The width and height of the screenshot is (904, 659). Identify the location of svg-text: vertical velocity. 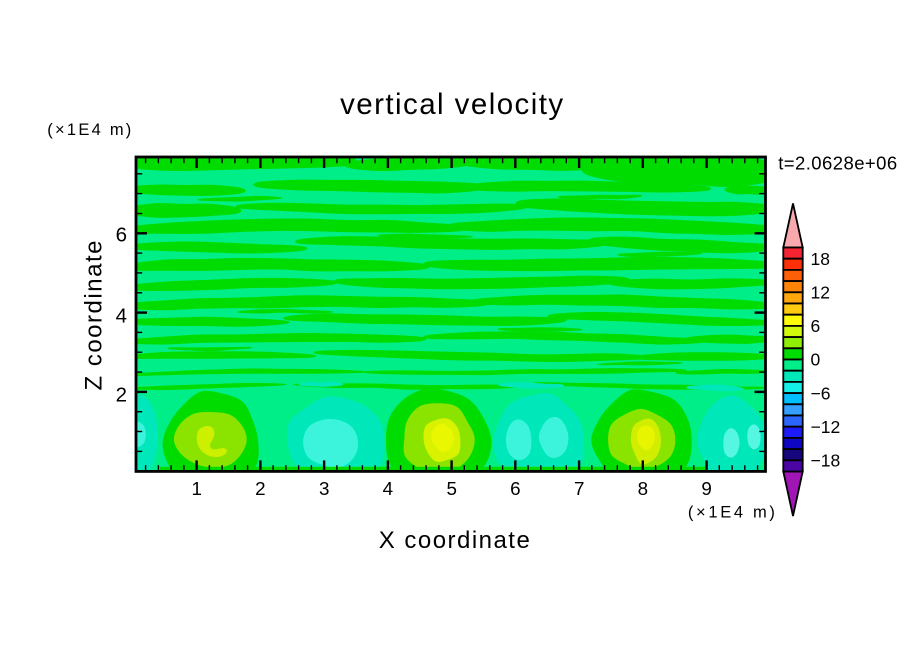
(451, 104).